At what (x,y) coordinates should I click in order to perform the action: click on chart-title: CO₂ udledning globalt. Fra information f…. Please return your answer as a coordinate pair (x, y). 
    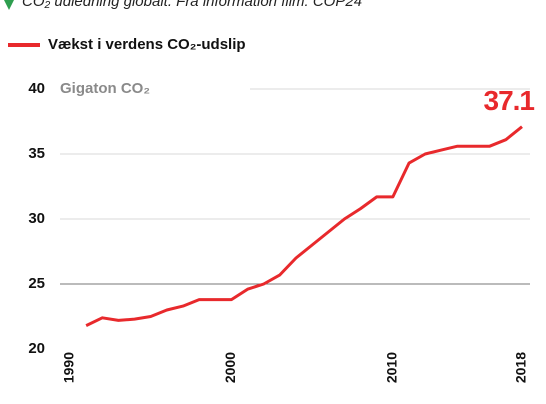
    Looking at the image, I should click on (192, 5).